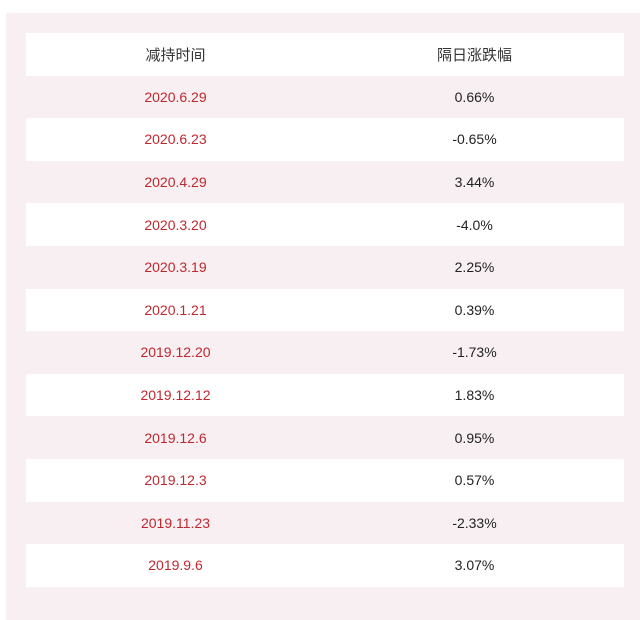  What do you see at coordinates (474, 267) in the screenshot?
I see `row-change: 2.25%` at bounding box center [474, 267].